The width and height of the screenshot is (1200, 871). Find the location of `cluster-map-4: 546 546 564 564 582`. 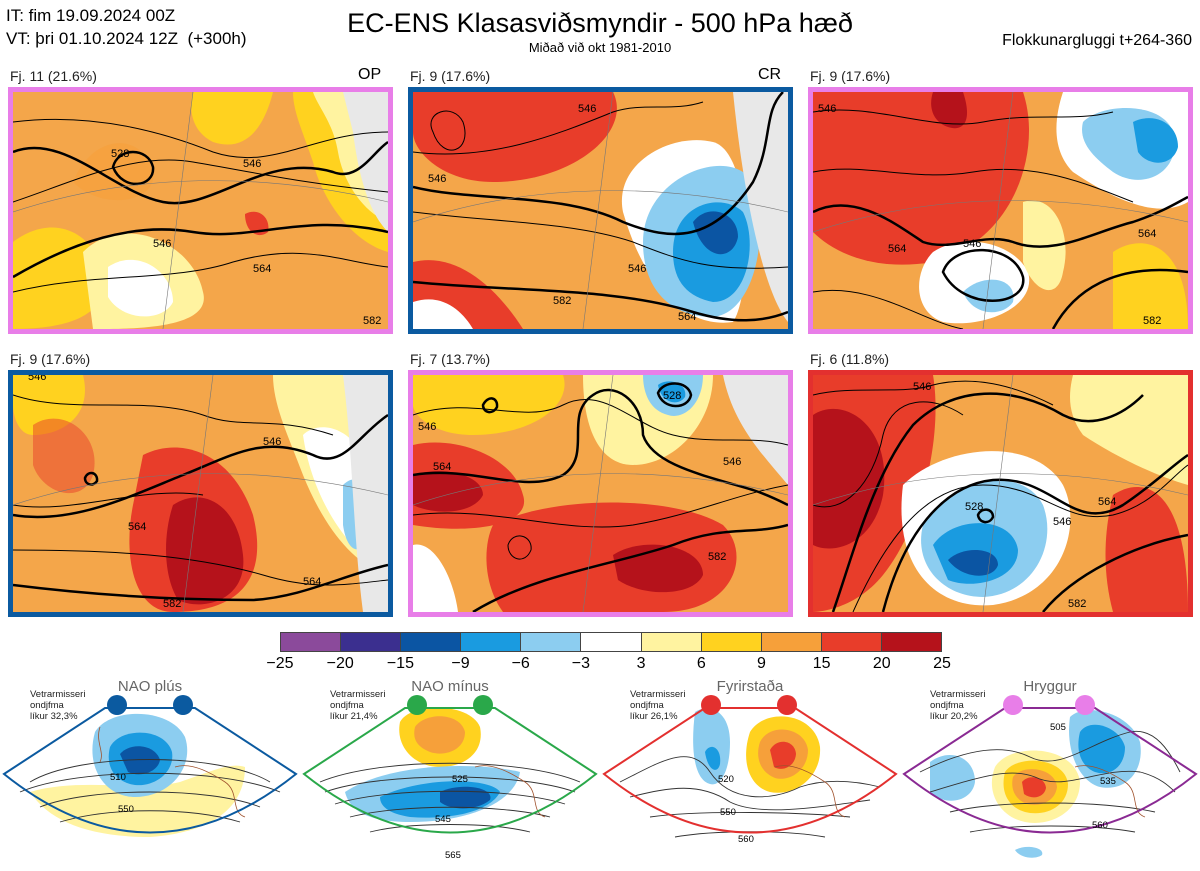

cluster-map-4: 546 546 564 564 582 is located at coordinates (200, 493).